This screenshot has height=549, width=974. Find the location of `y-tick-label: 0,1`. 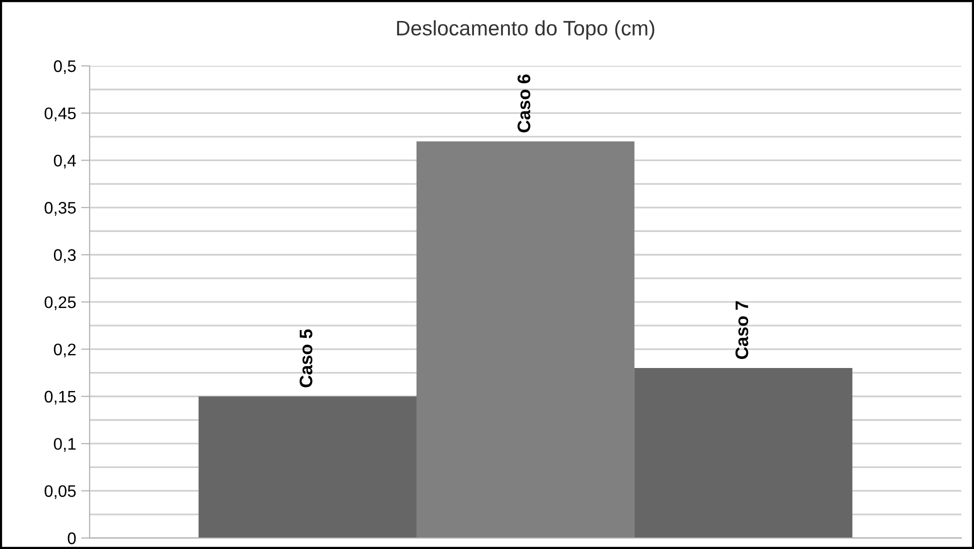

y-tick-label: 0,1 is located at coordinates (65, 445).